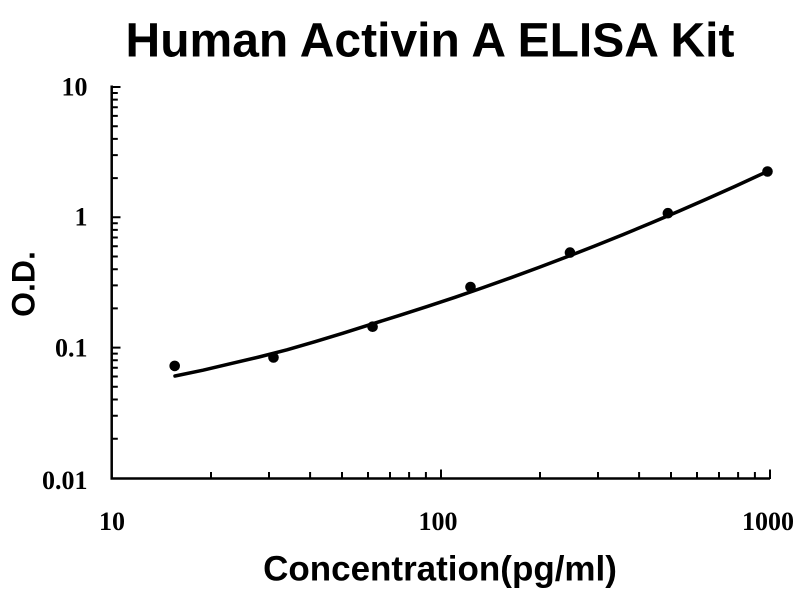 The image size is (800, 600). What do you see at coordinates (768, 521) in the screenshot?
I see `svg-text: 1000` at bounding box center [768, 521].